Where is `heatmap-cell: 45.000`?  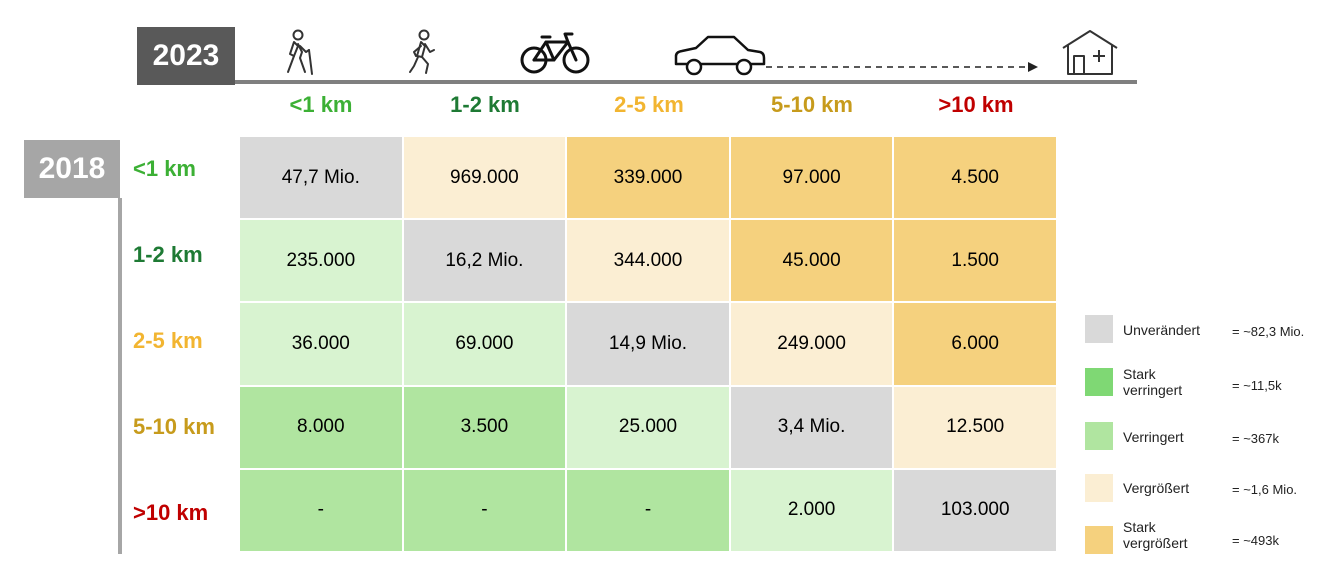
heatmap-cell: 45.000 is located at coordinates (811, 261).